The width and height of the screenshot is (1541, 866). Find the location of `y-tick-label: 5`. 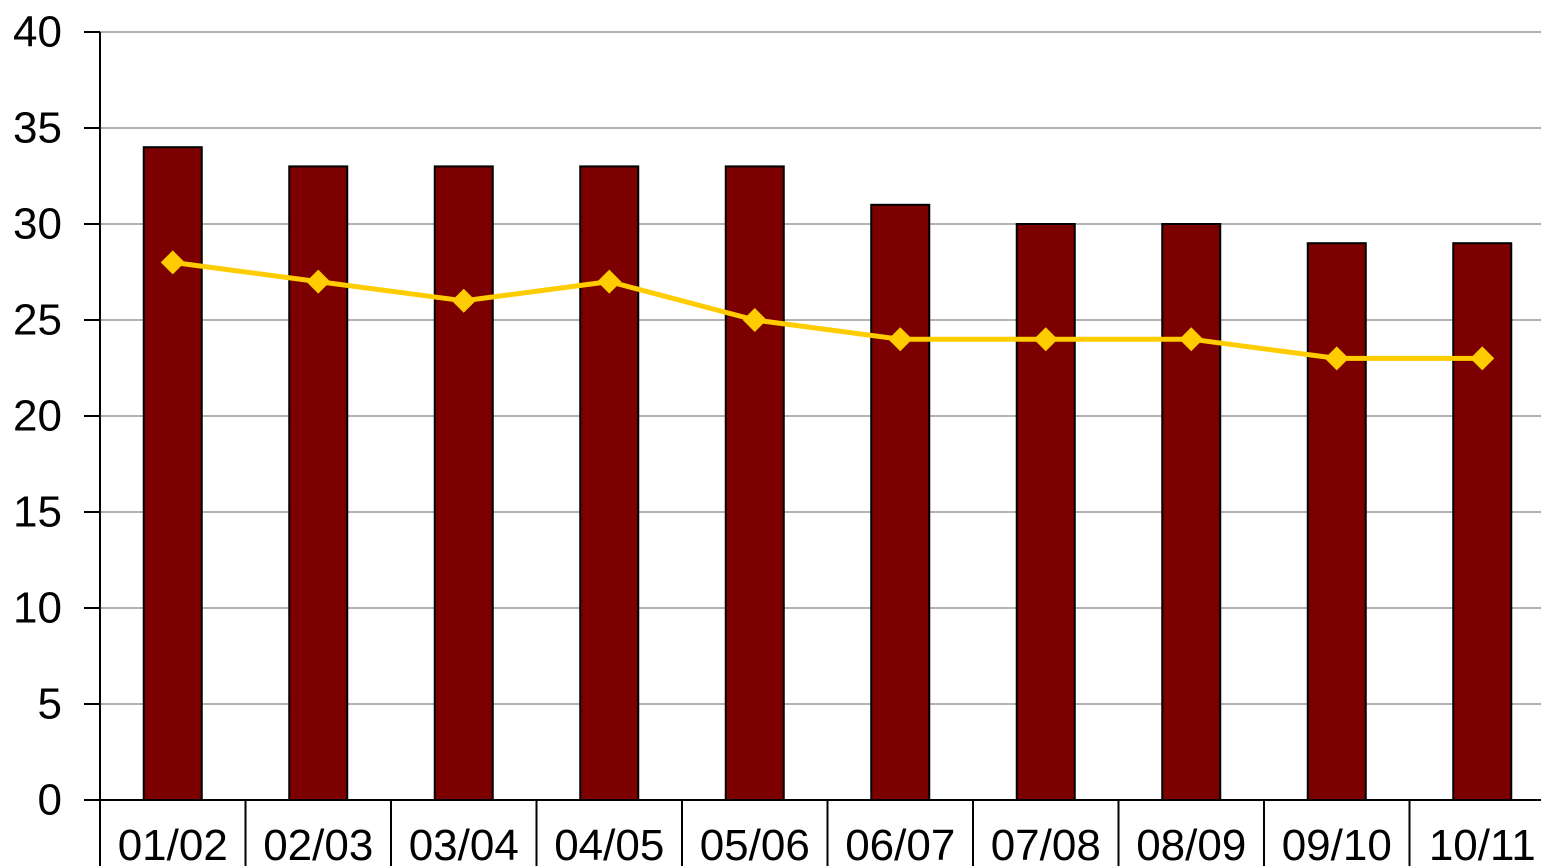

y-tick-label: 5 is located at coordinates (50, 704).